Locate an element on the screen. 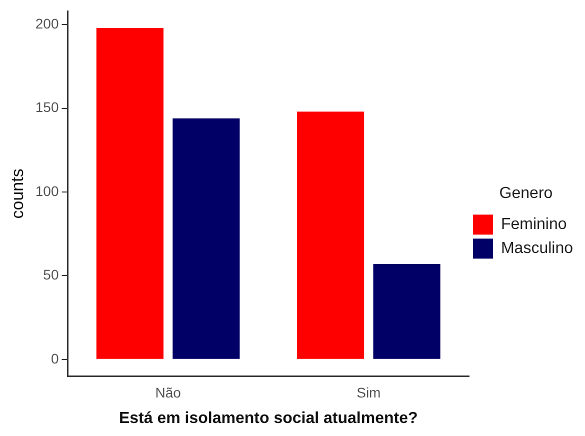 The width and height of the screenshot is (585, 436). x-tick-label: Não is located at coordinates (168, 392).